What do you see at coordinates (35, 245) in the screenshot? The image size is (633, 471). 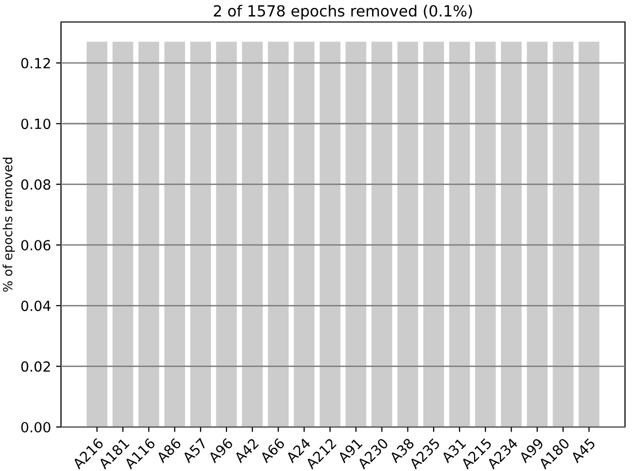 I see `y-tick-label: 0.06` at bounding box center [35, 245].